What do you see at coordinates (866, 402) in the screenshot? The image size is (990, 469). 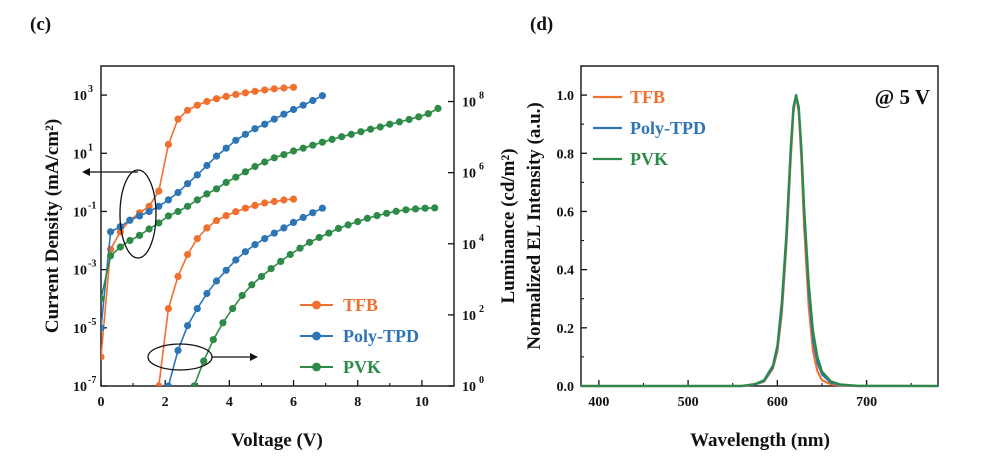 I see `x-tick-label: 700` at bounding box center [866, 402].